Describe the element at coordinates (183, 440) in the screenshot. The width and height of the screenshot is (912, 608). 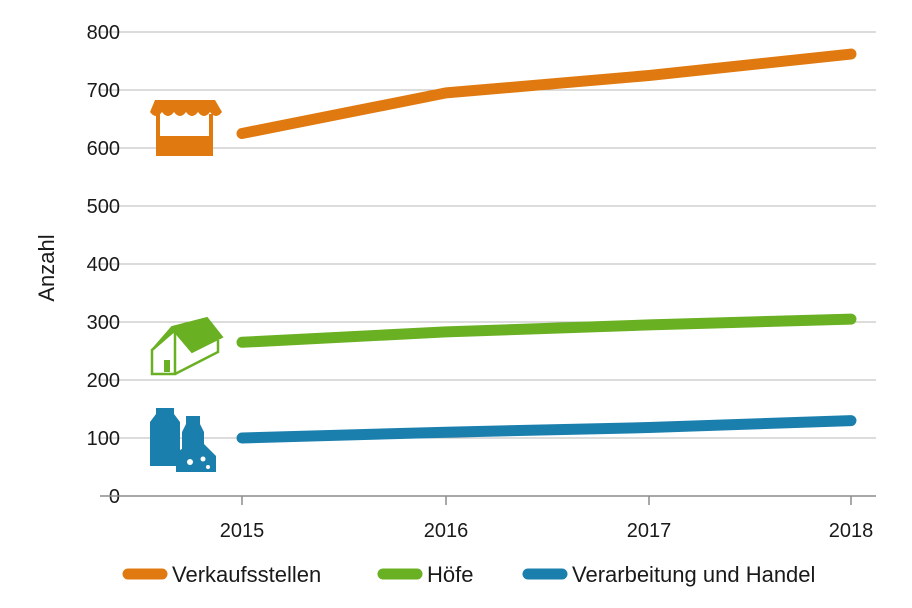
I see `dairy-products-icon` at that location.